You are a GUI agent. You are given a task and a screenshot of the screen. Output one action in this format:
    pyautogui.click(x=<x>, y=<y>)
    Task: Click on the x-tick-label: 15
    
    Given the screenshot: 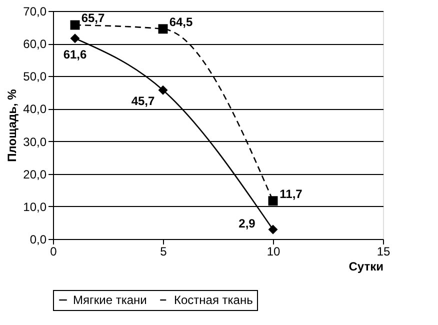 What is the action you would take?
    pyautogui.click(x=383, y=251)
    